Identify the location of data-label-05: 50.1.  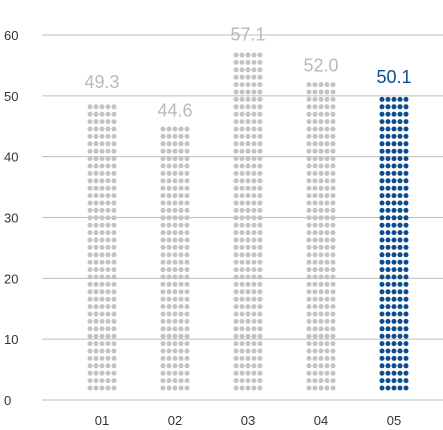
(393, 77).